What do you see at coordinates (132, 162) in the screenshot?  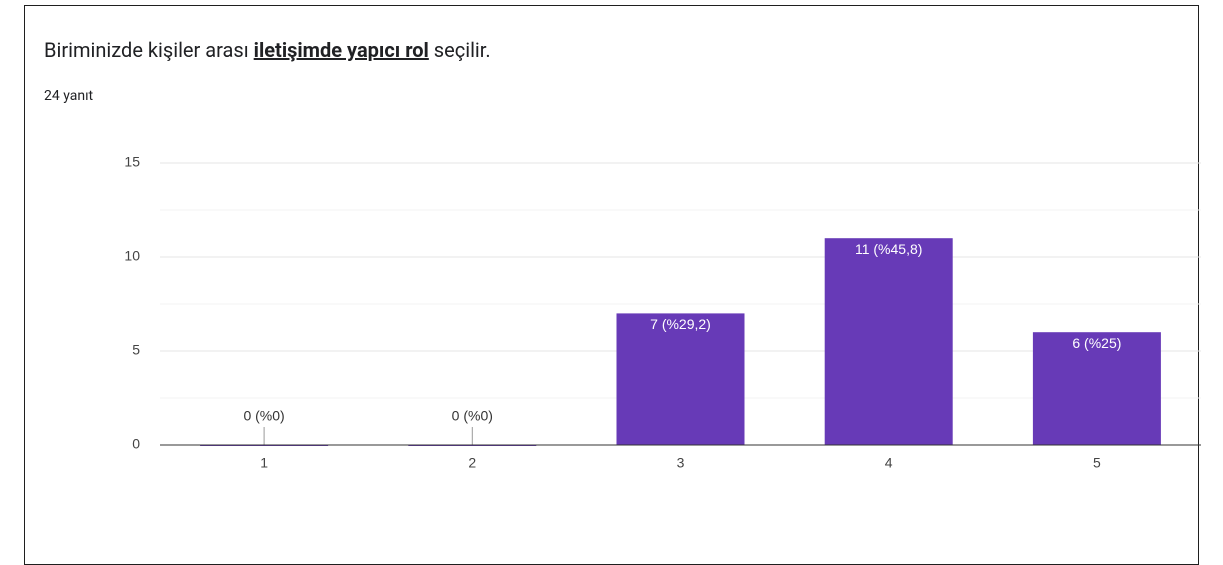 I see `y-tick-label: 15` at bounding box center [132, 162].